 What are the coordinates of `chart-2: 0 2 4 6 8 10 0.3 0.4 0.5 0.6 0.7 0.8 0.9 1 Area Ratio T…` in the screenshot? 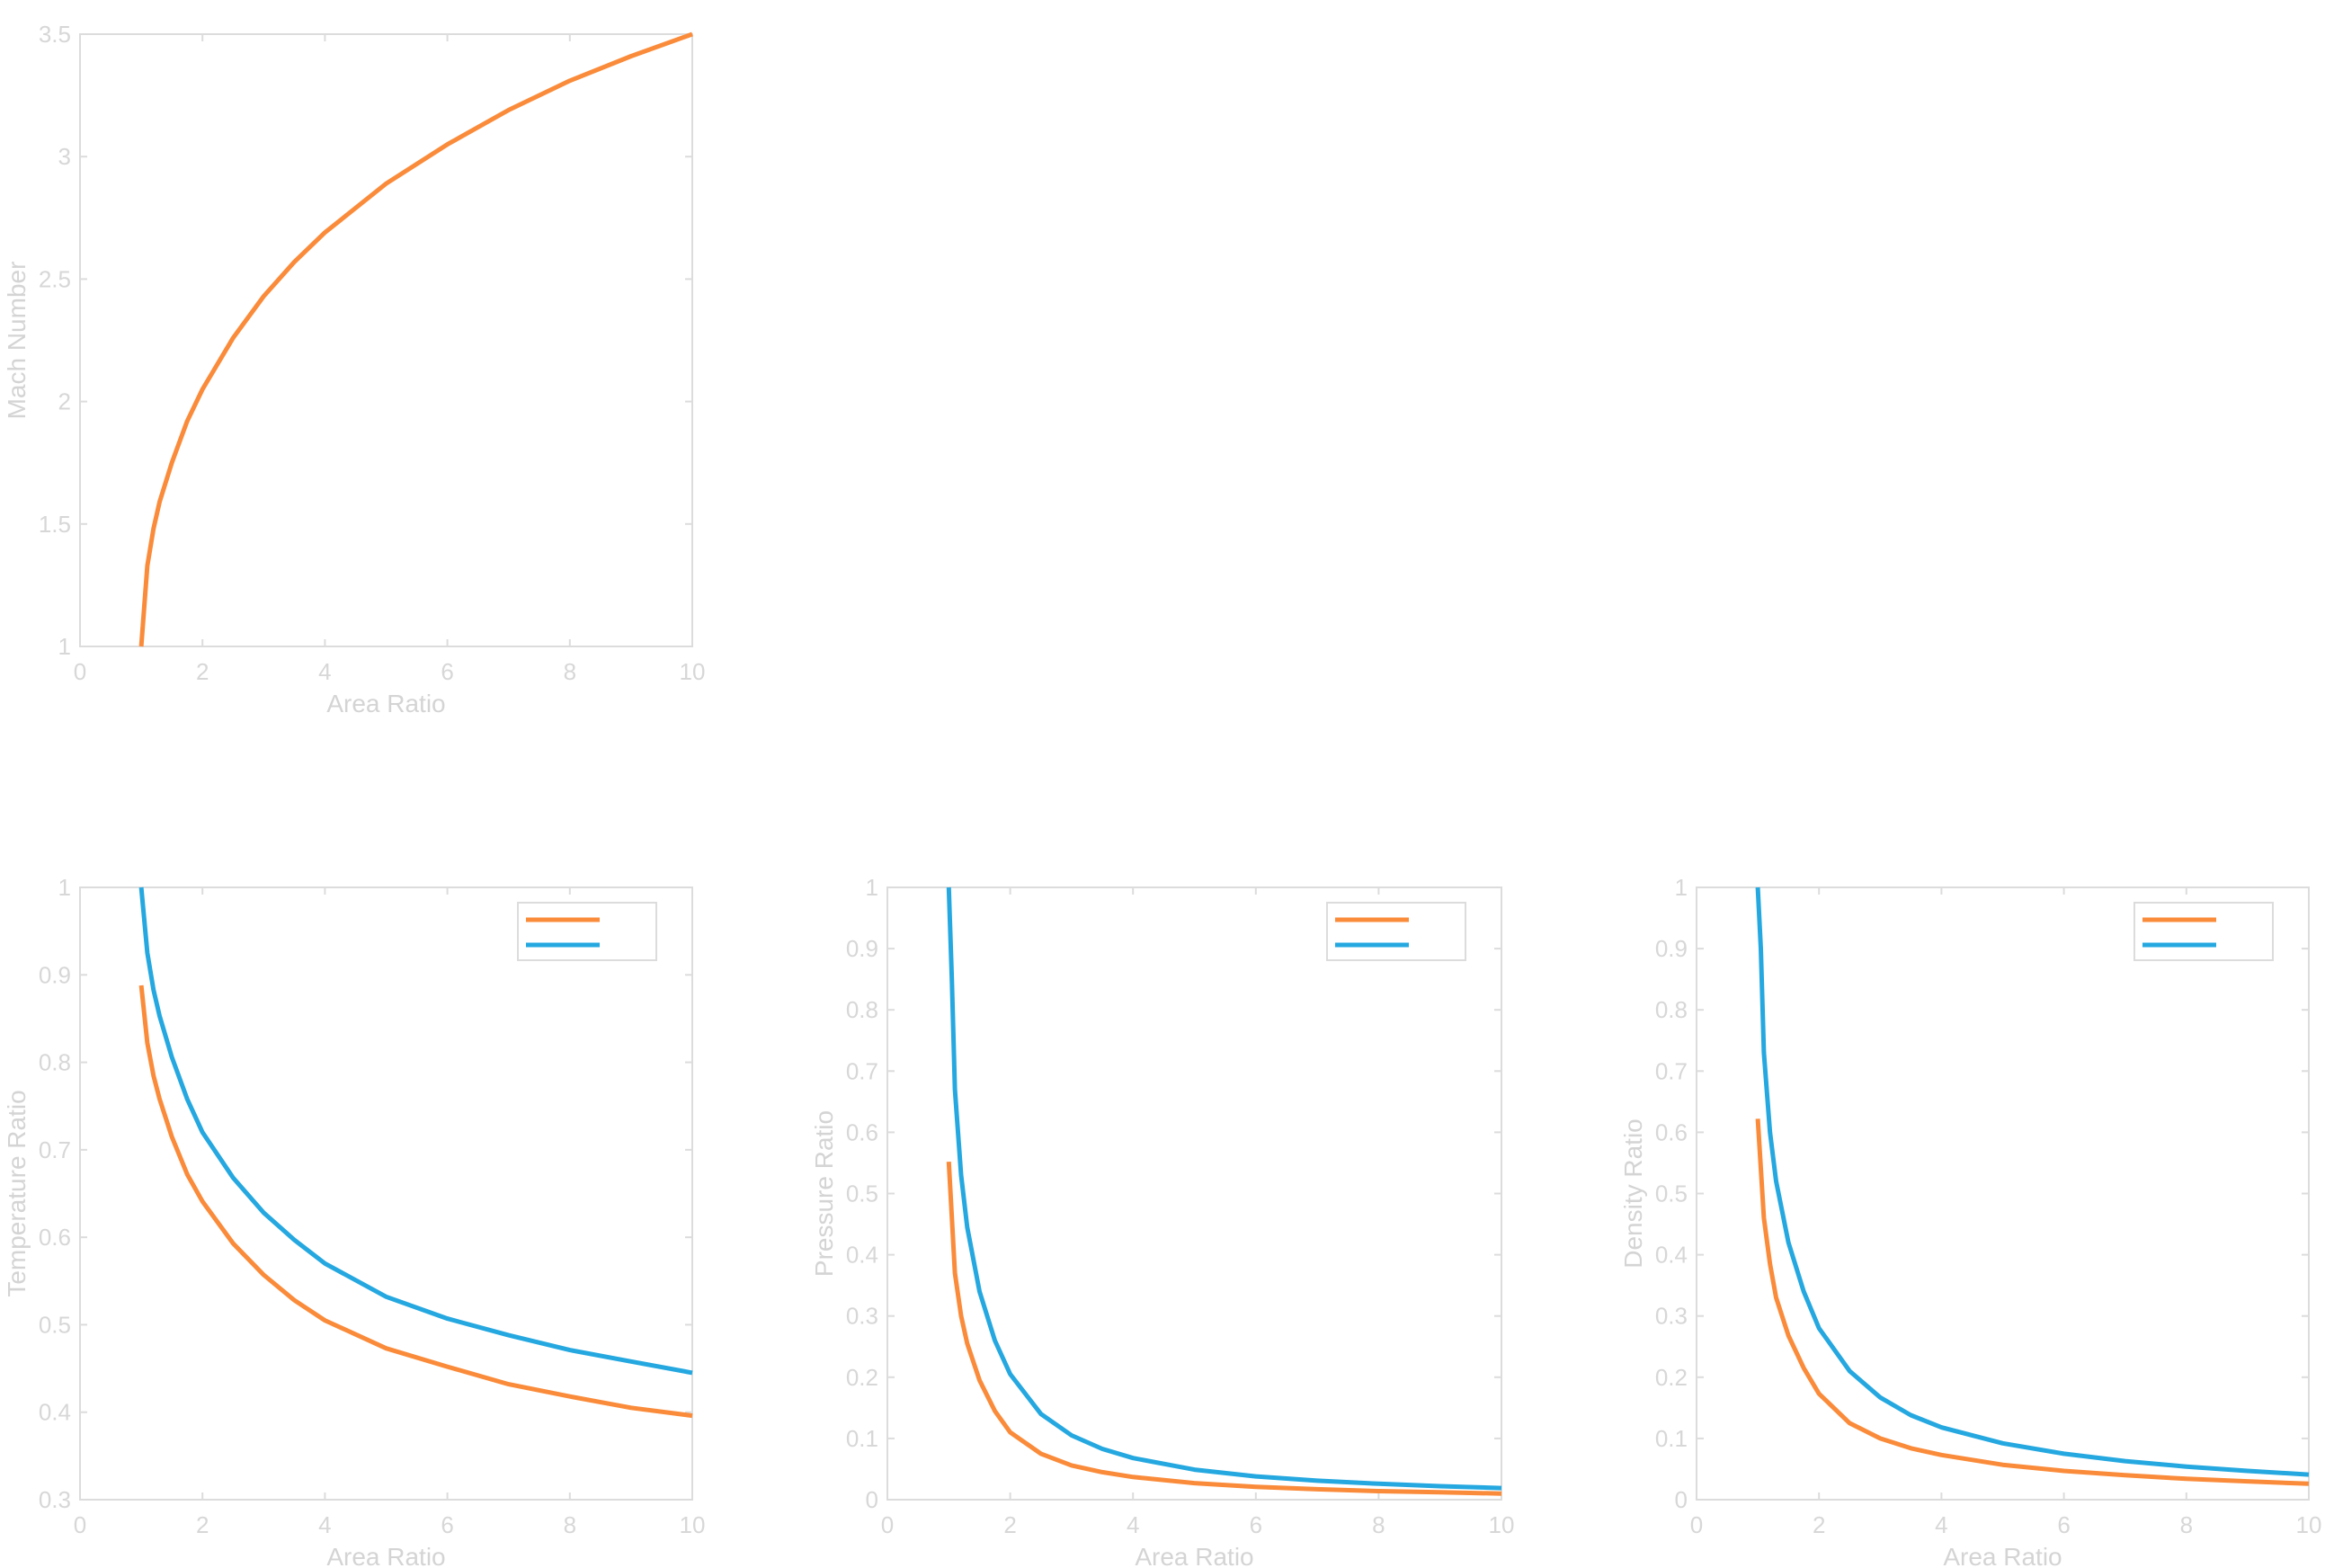 It's located at (354, 1221).